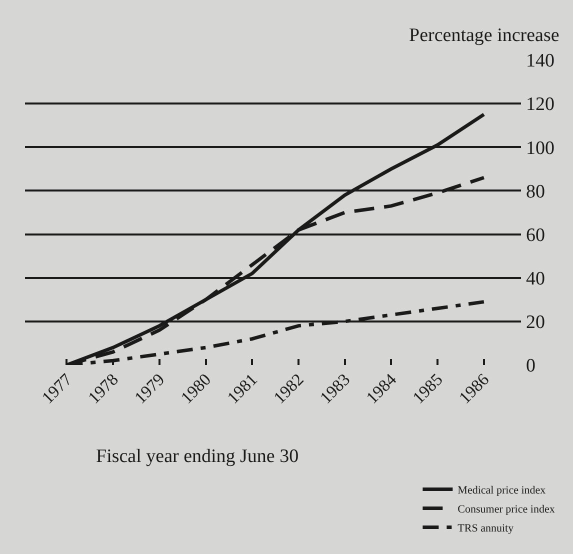  What do you see at coordinates (535, 279) in the screenshot?
I see `y-tick-label: 40` at bounding box center [535, 279].